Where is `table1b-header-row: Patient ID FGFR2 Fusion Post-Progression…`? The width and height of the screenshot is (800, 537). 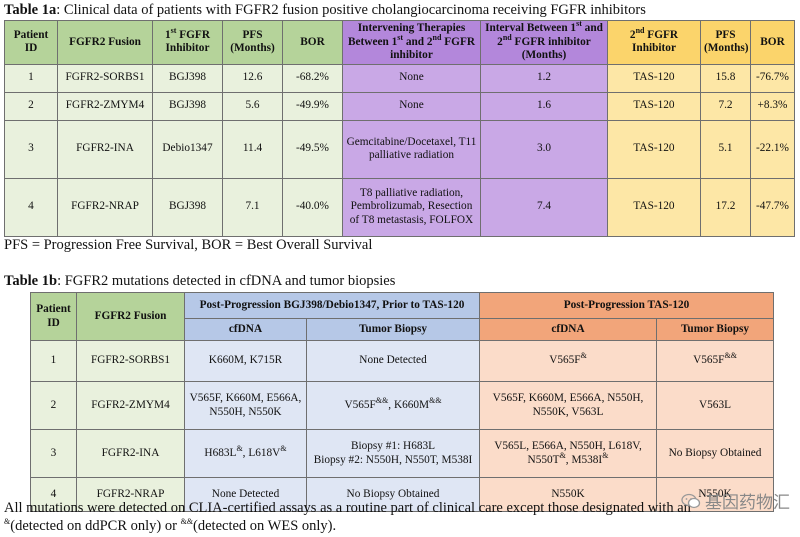 table1b-header-row: Patient ID FGFR2 Fusion Post-Progression… is located at coordinates (402, 316).